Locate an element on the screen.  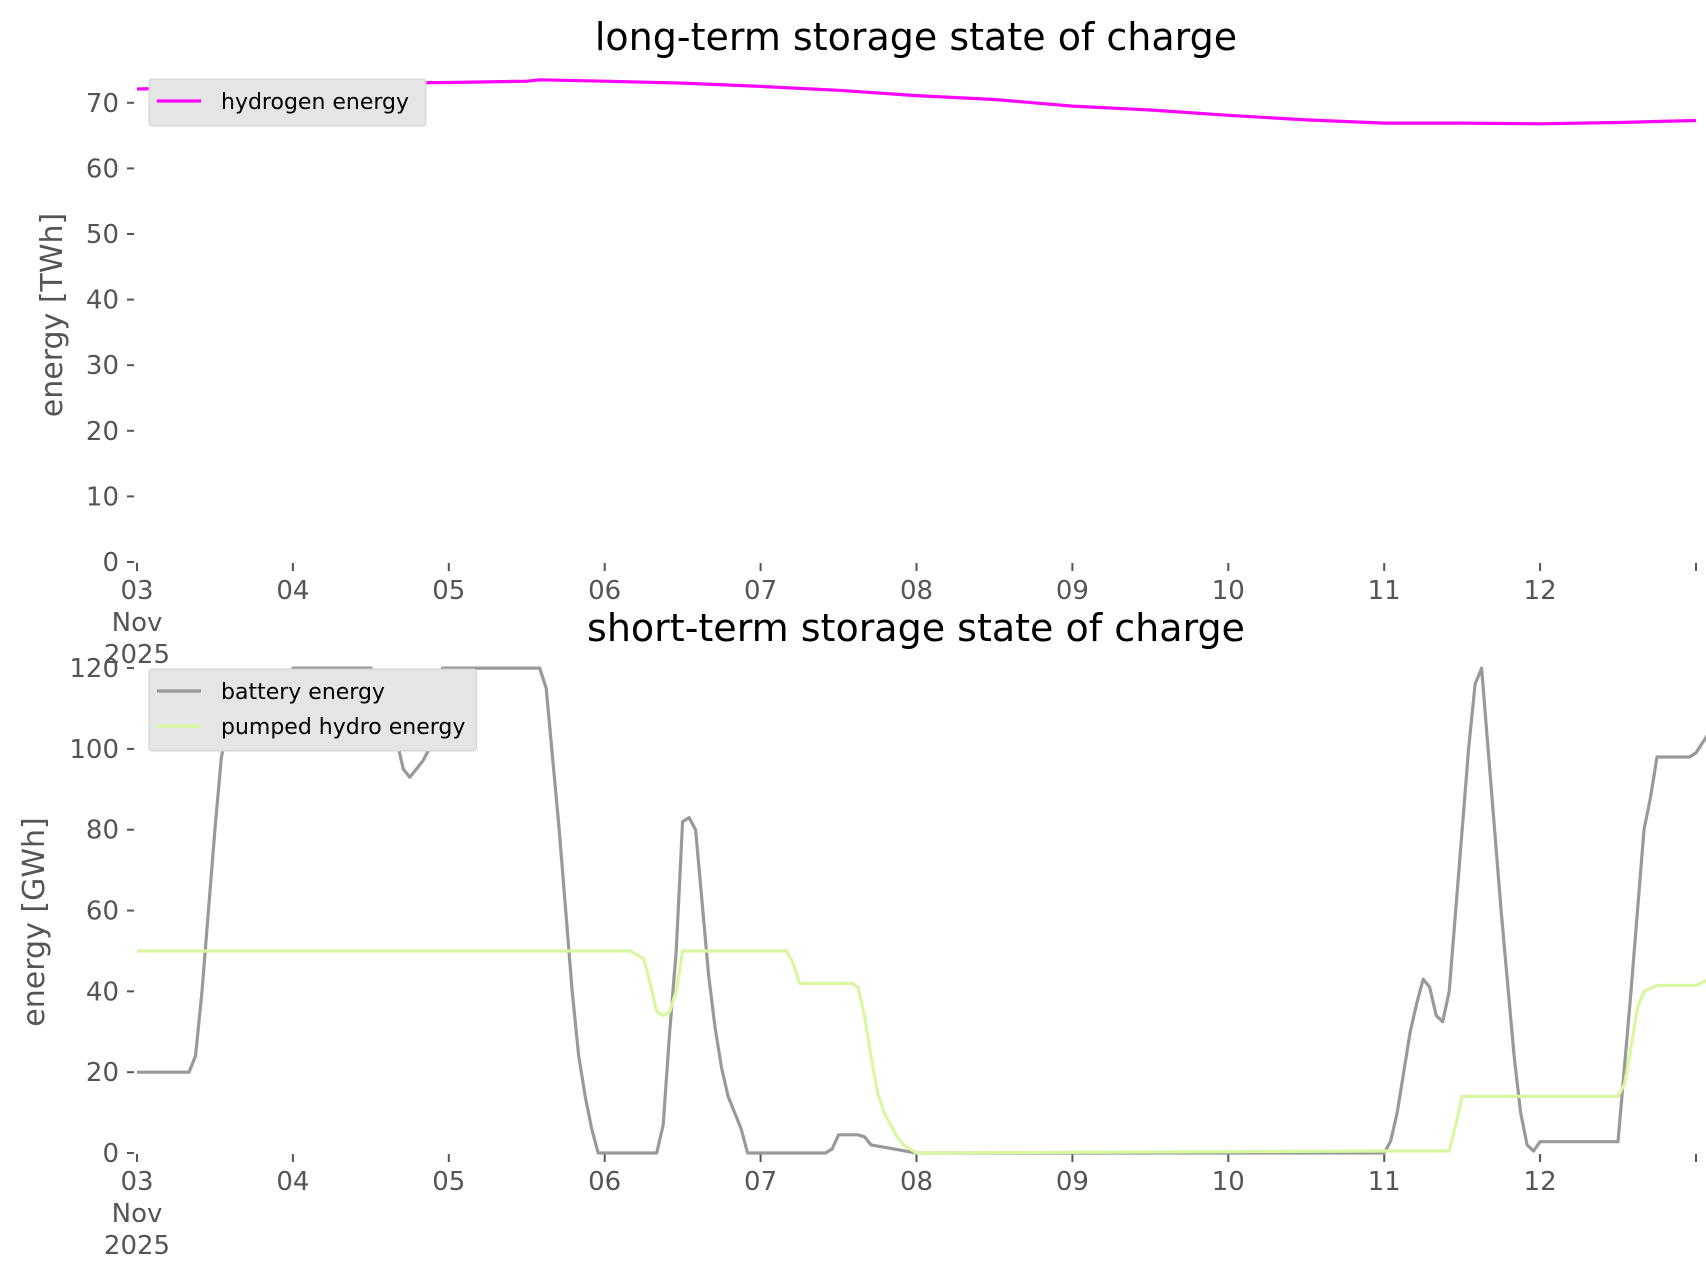
legend: battery energy pumped hydro energy is located at coordinates (312, 710).